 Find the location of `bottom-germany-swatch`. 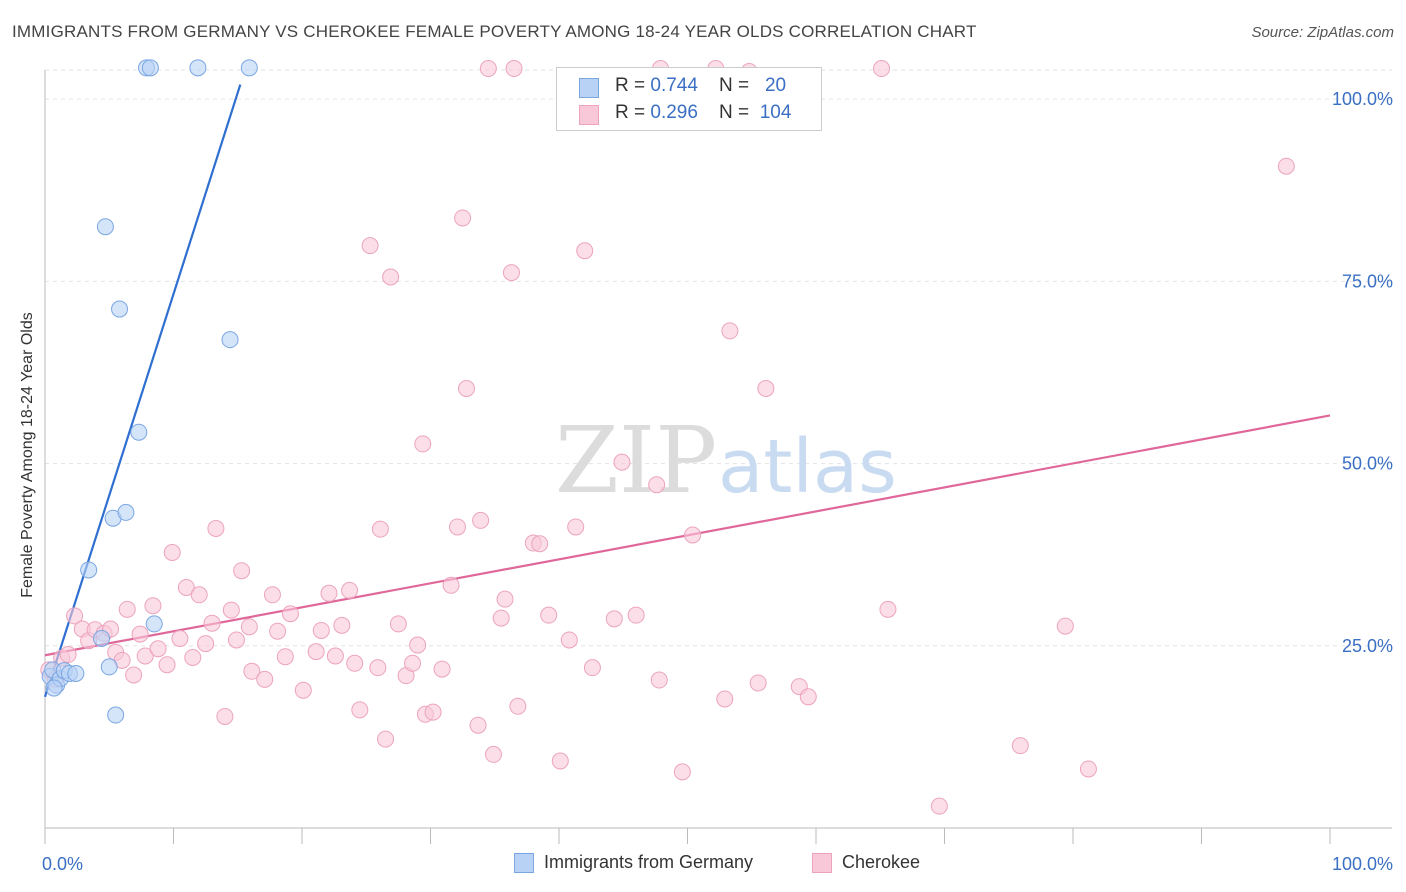

bottom-germany-swatch is located at coordinates (524, 863).